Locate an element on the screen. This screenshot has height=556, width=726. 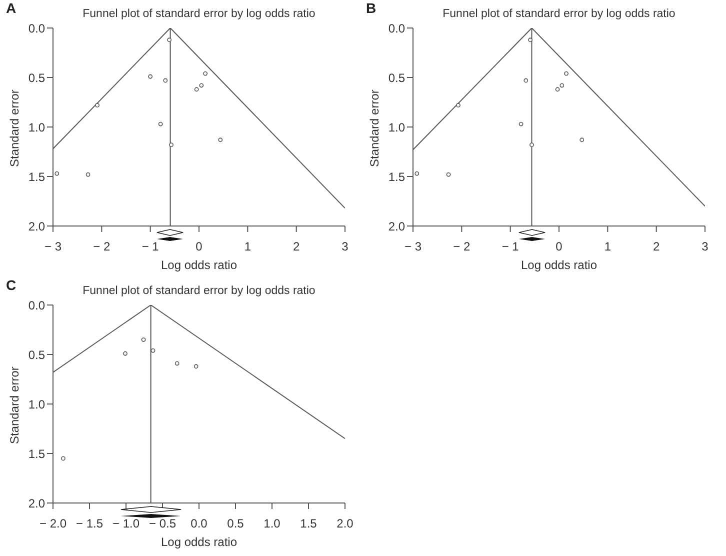
x-tick-label: − 2.0 is located at coordinates (53, 523).